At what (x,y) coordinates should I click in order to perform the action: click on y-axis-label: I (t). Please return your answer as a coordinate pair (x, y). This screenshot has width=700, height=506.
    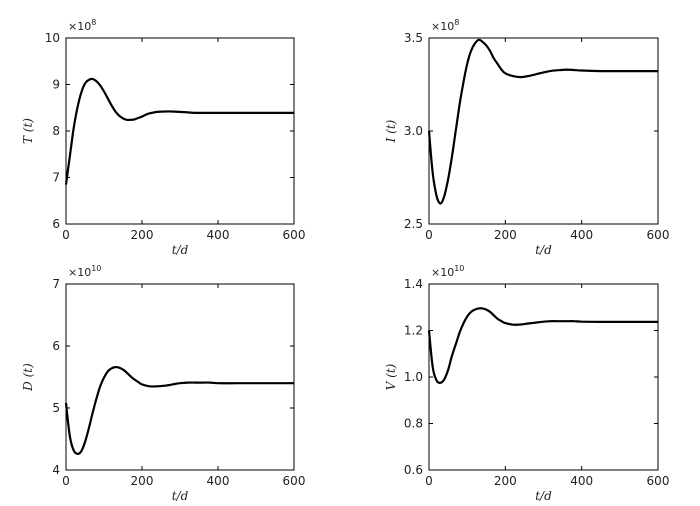
    Looking at the image, I should click on (391, 131).